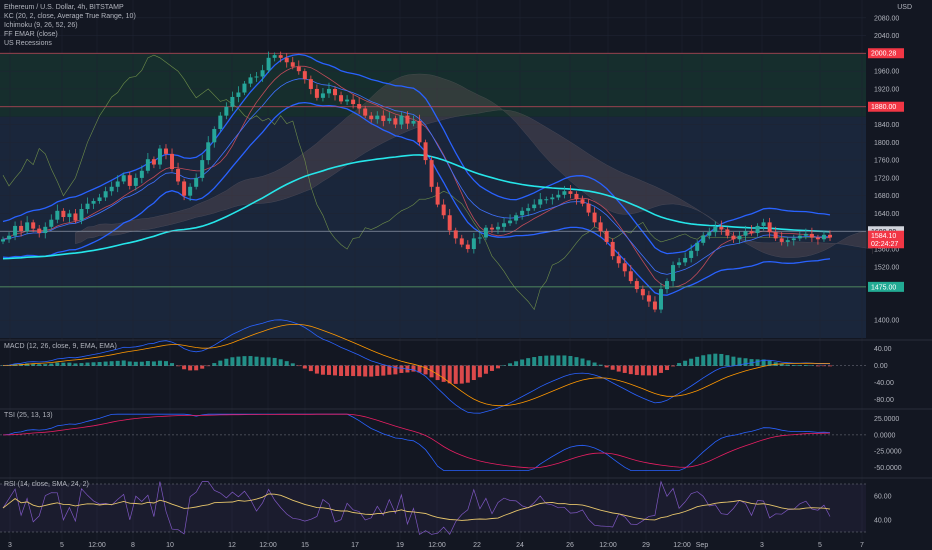 This screenshot has width=932, height=550. I want to click on price-tick-6: 1760.00, so click(886, 161).